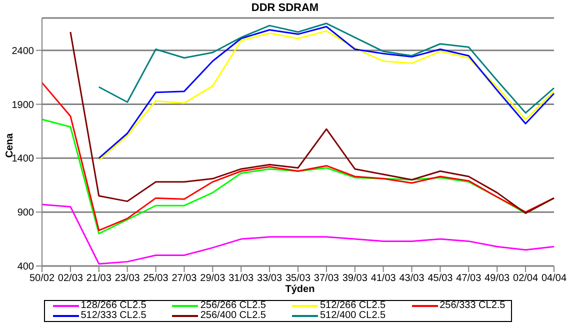 Image resolution: width=570 pixels, height=324 pixels. Describe the element at coordinates (113, 305) in the screenshot. I see `legend-label: 128/266 CL2.5` at that location.